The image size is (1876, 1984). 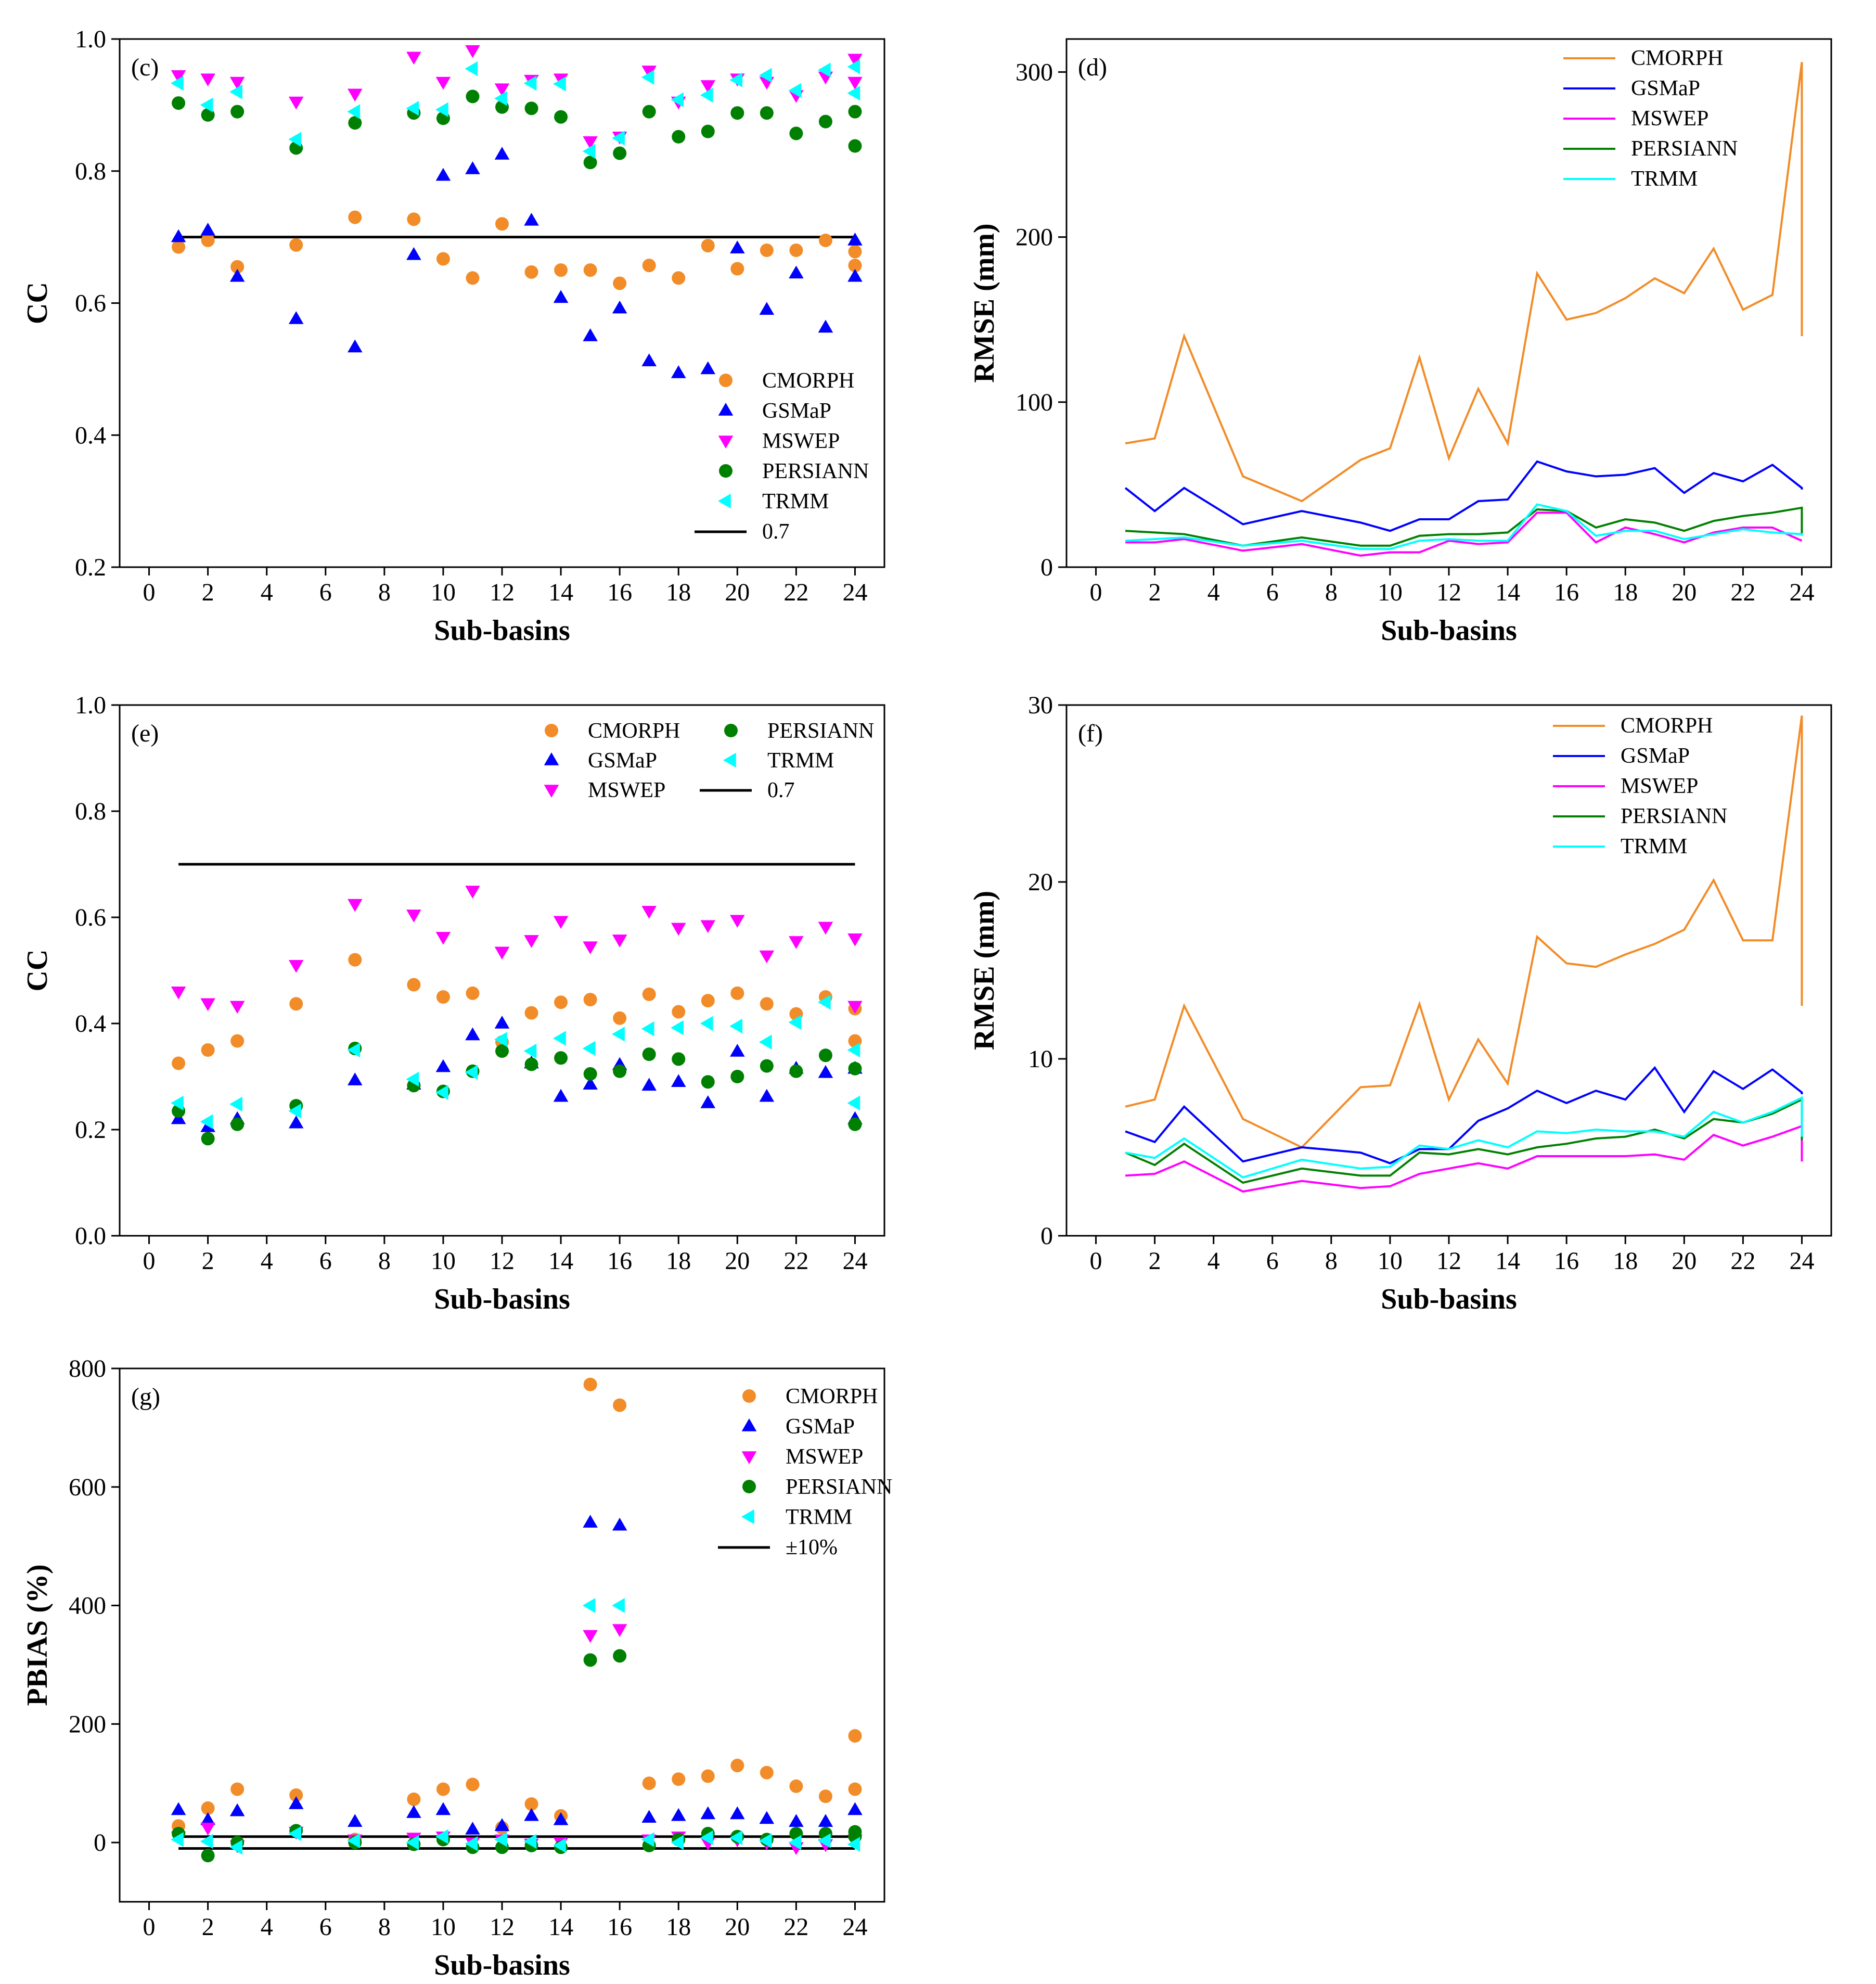 I want to click on series-line-gsmap, so click(x=1464, y=1115).